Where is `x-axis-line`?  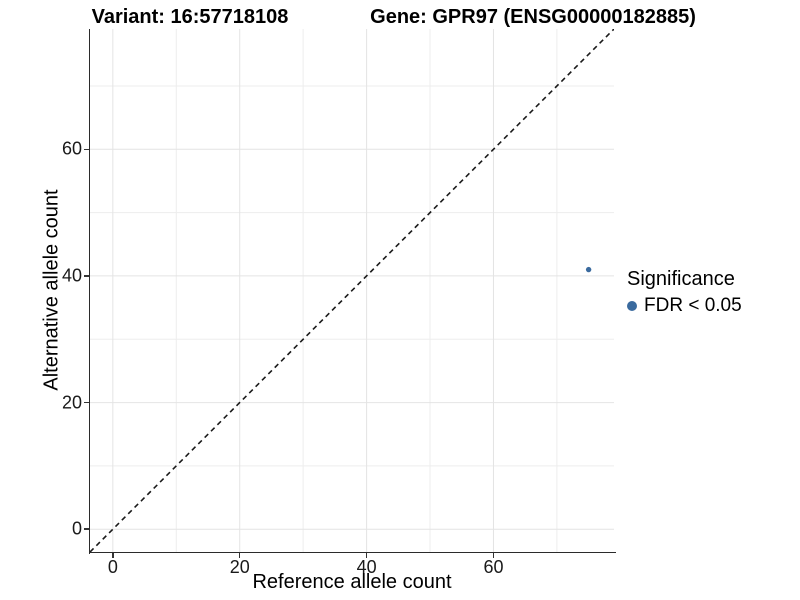 x-axis-line is located at coordinates (352, 552).